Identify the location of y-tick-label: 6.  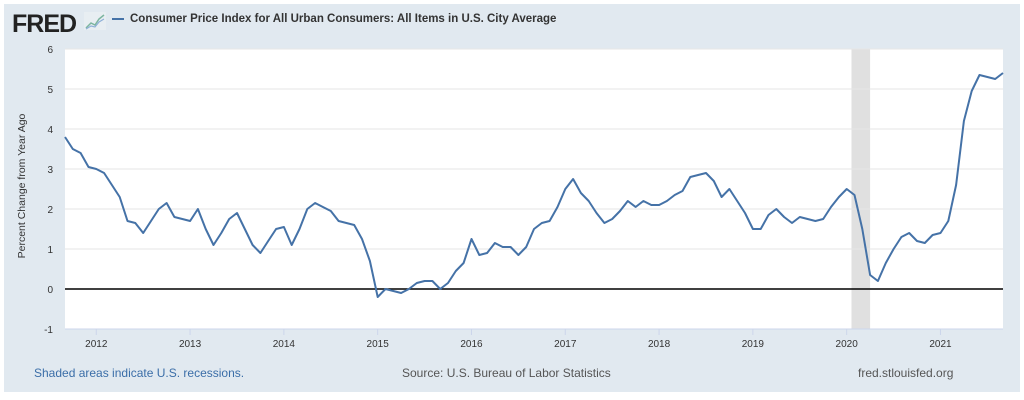
(50, 50).